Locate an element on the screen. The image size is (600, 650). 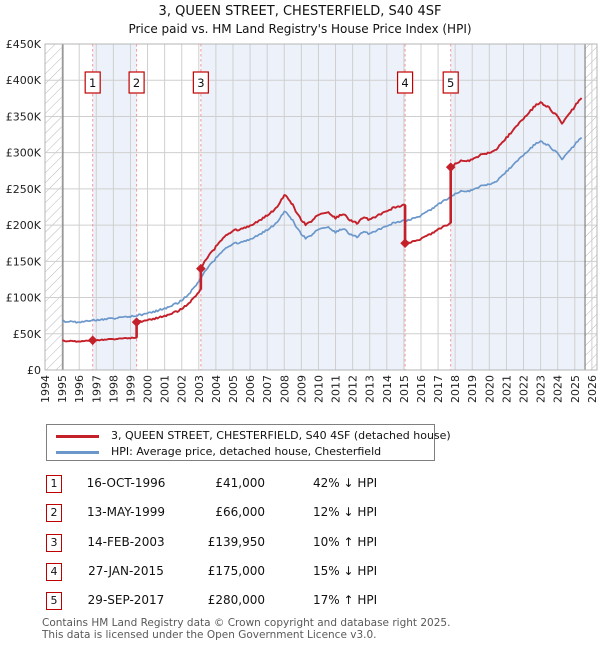
y-axis-tick-label: £200K is located at coordinates (24, 225).